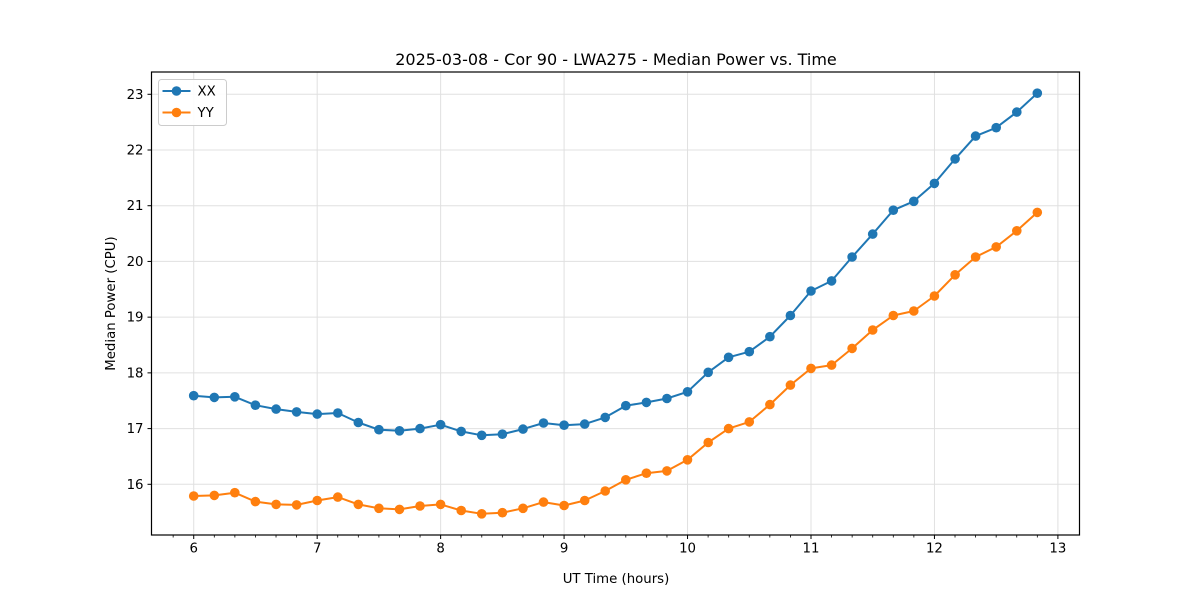 This screenshot has width=1200, height=600. I want to click on x-tick-label: 12, so click(934, 549).